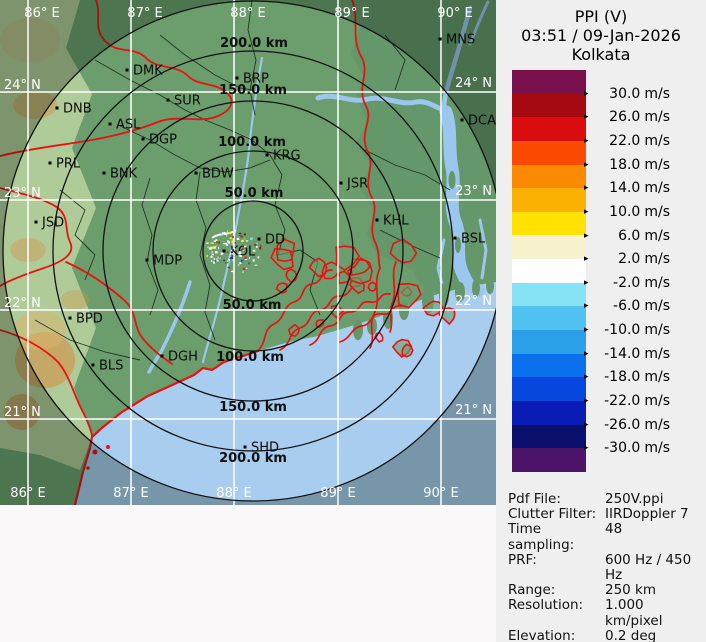 The width and height of the screenshot is (706, 642). Describe the element at coordinates (473, 191) in the screenshot. I see `latitude-label-right: 23° N` at that location.